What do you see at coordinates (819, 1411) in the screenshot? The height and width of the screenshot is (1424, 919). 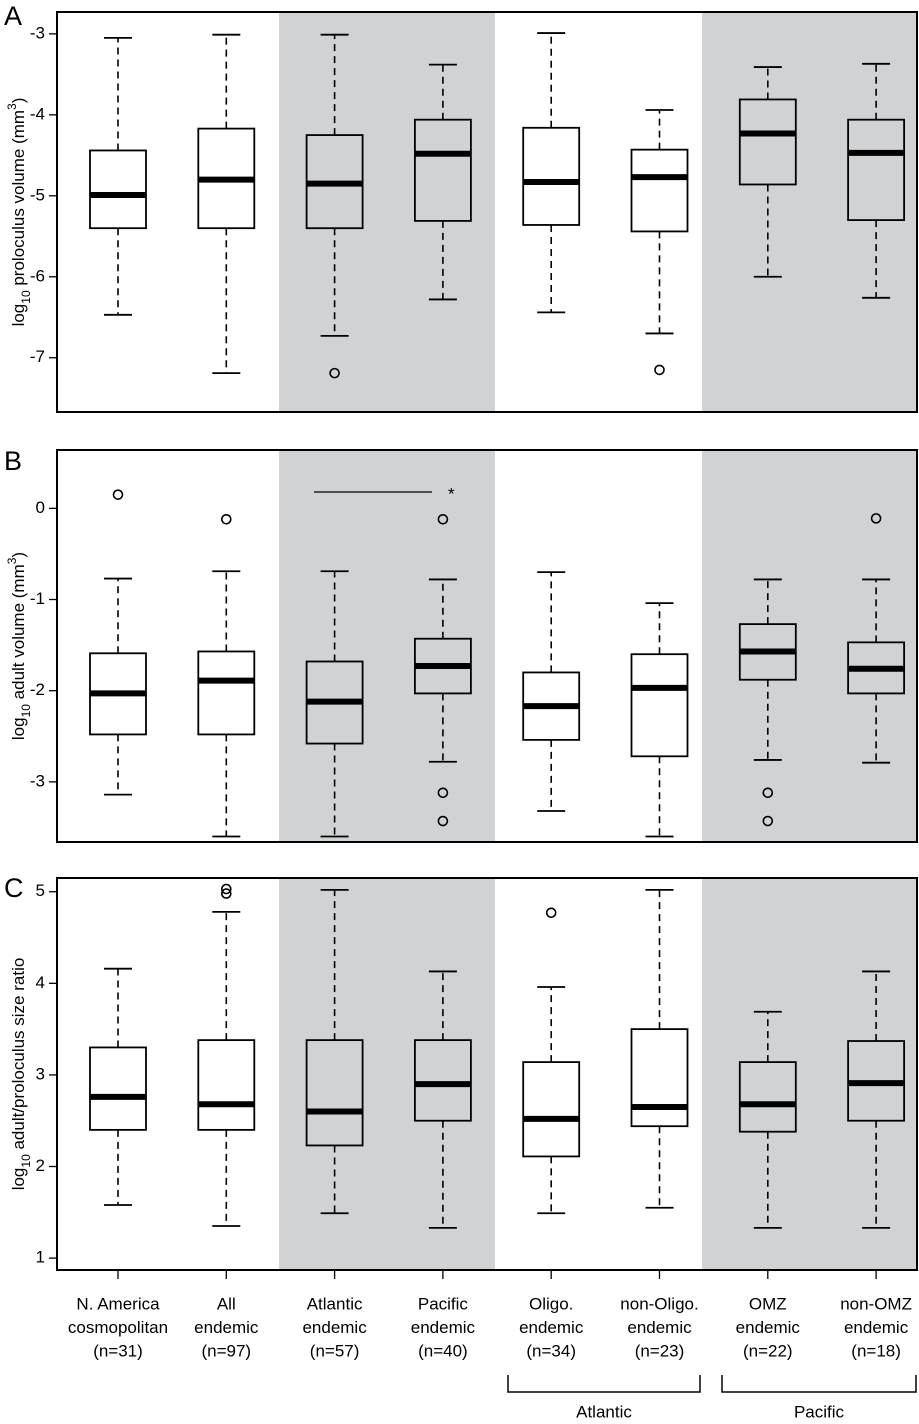 I see `group-label: Pacific` at bounding box center [819, 1411].